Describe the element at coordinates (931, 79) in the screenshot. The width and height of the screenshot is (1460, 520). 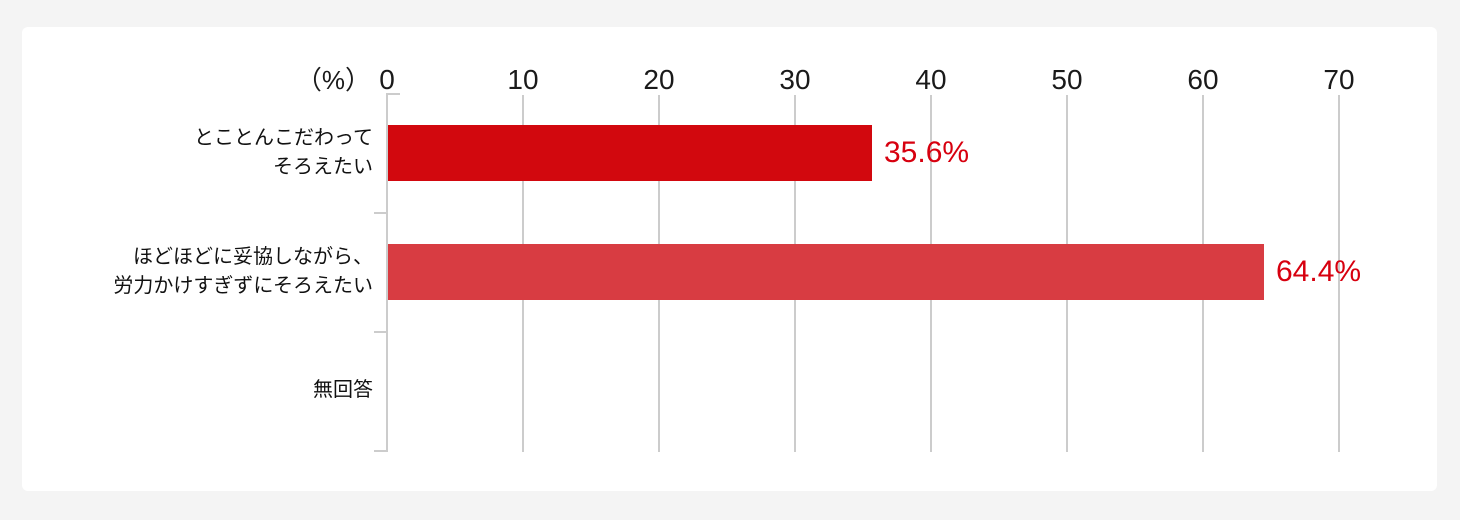
I see `x-tick-label: 40` at that location.